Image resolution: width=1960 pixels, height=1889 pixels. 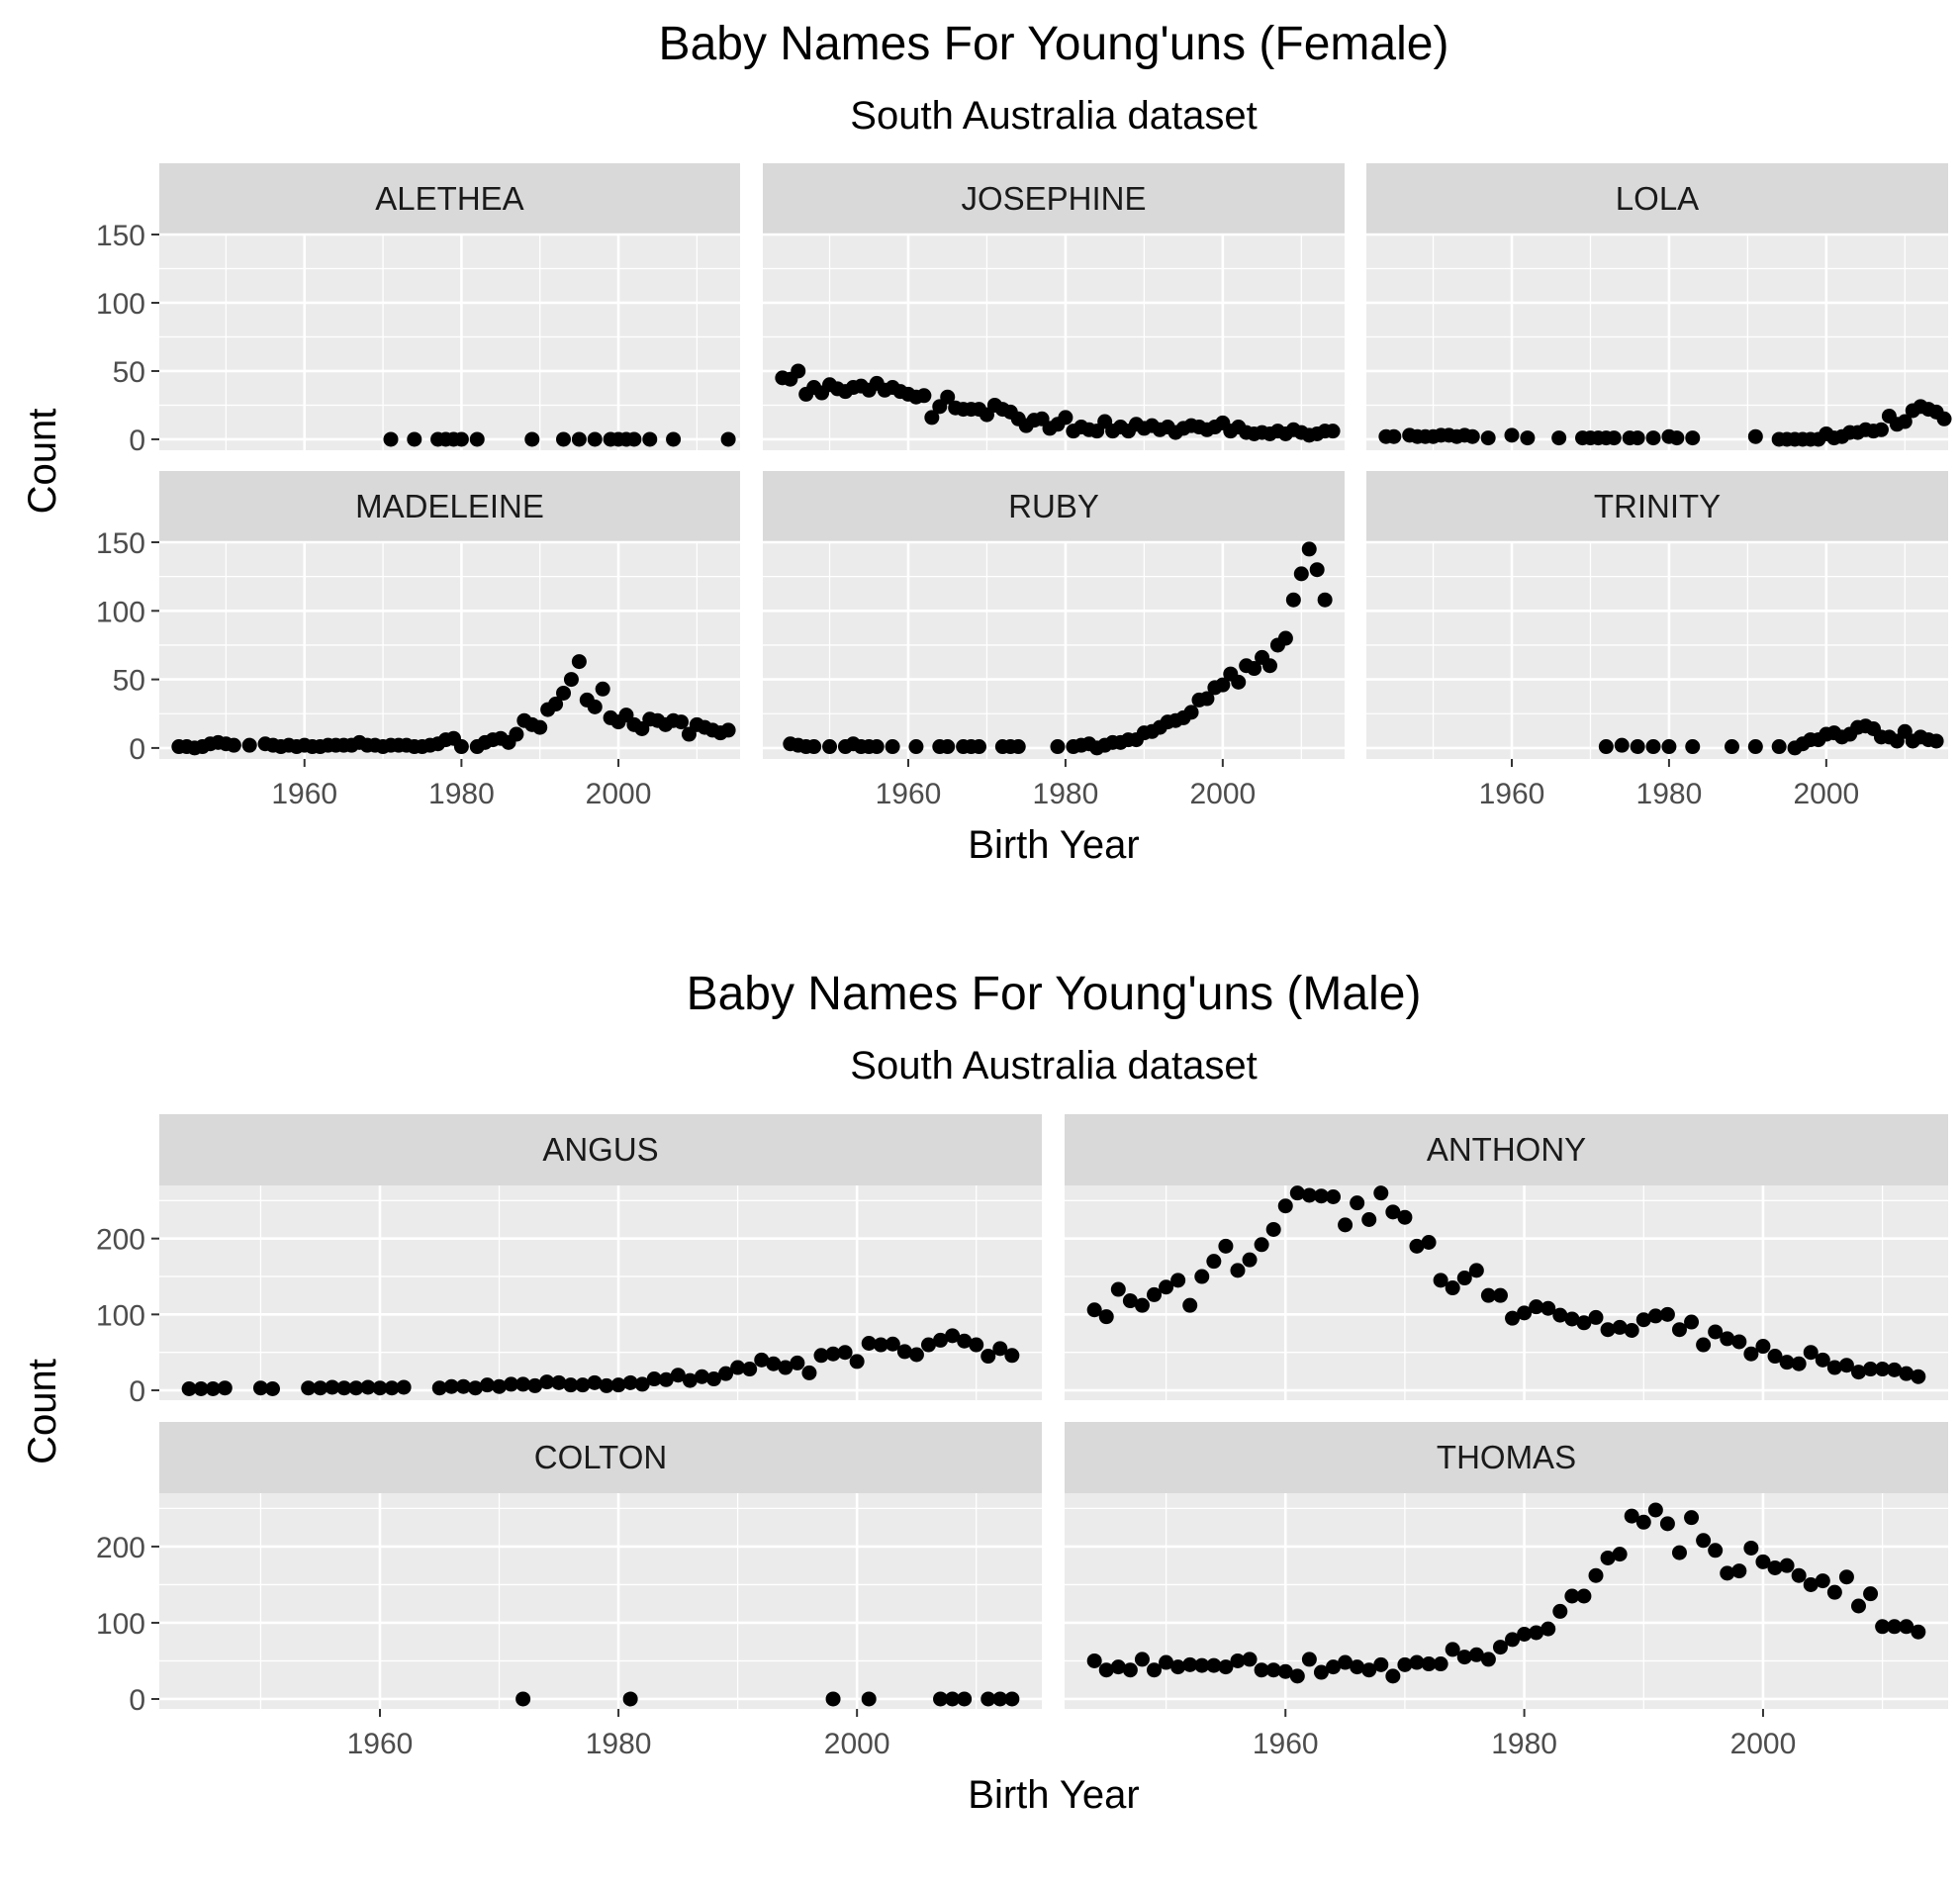 I want to click on facet-trinity: TRINITY 1960 1980 2000, so click(x=1657, y=640).